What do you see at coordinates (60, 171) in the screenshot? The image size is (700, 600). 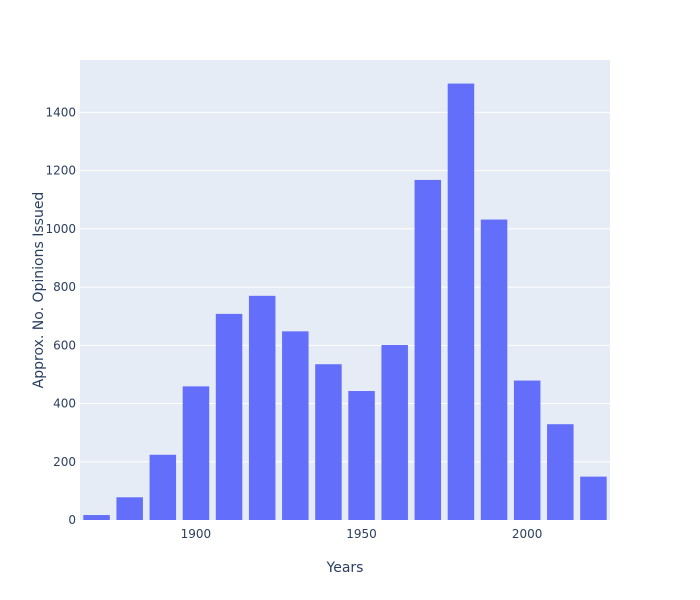 I see `y-tick-label-1200: 1200` at bounding box center [60, 171].